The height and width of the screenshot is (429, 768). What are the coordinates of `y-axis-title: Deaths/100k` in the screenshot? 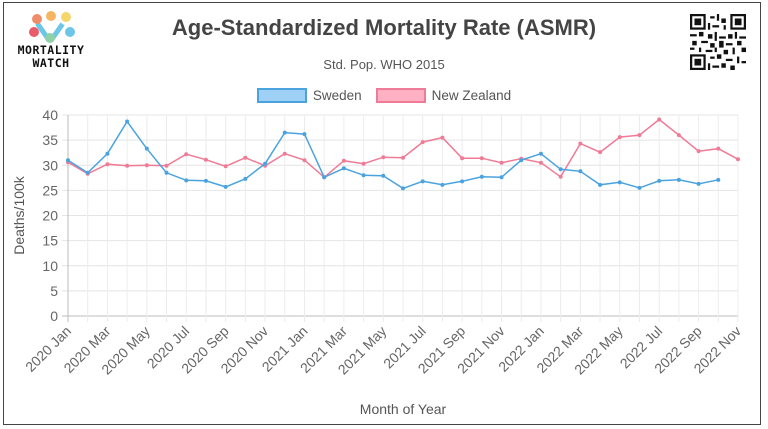 It's located at (19, 215).